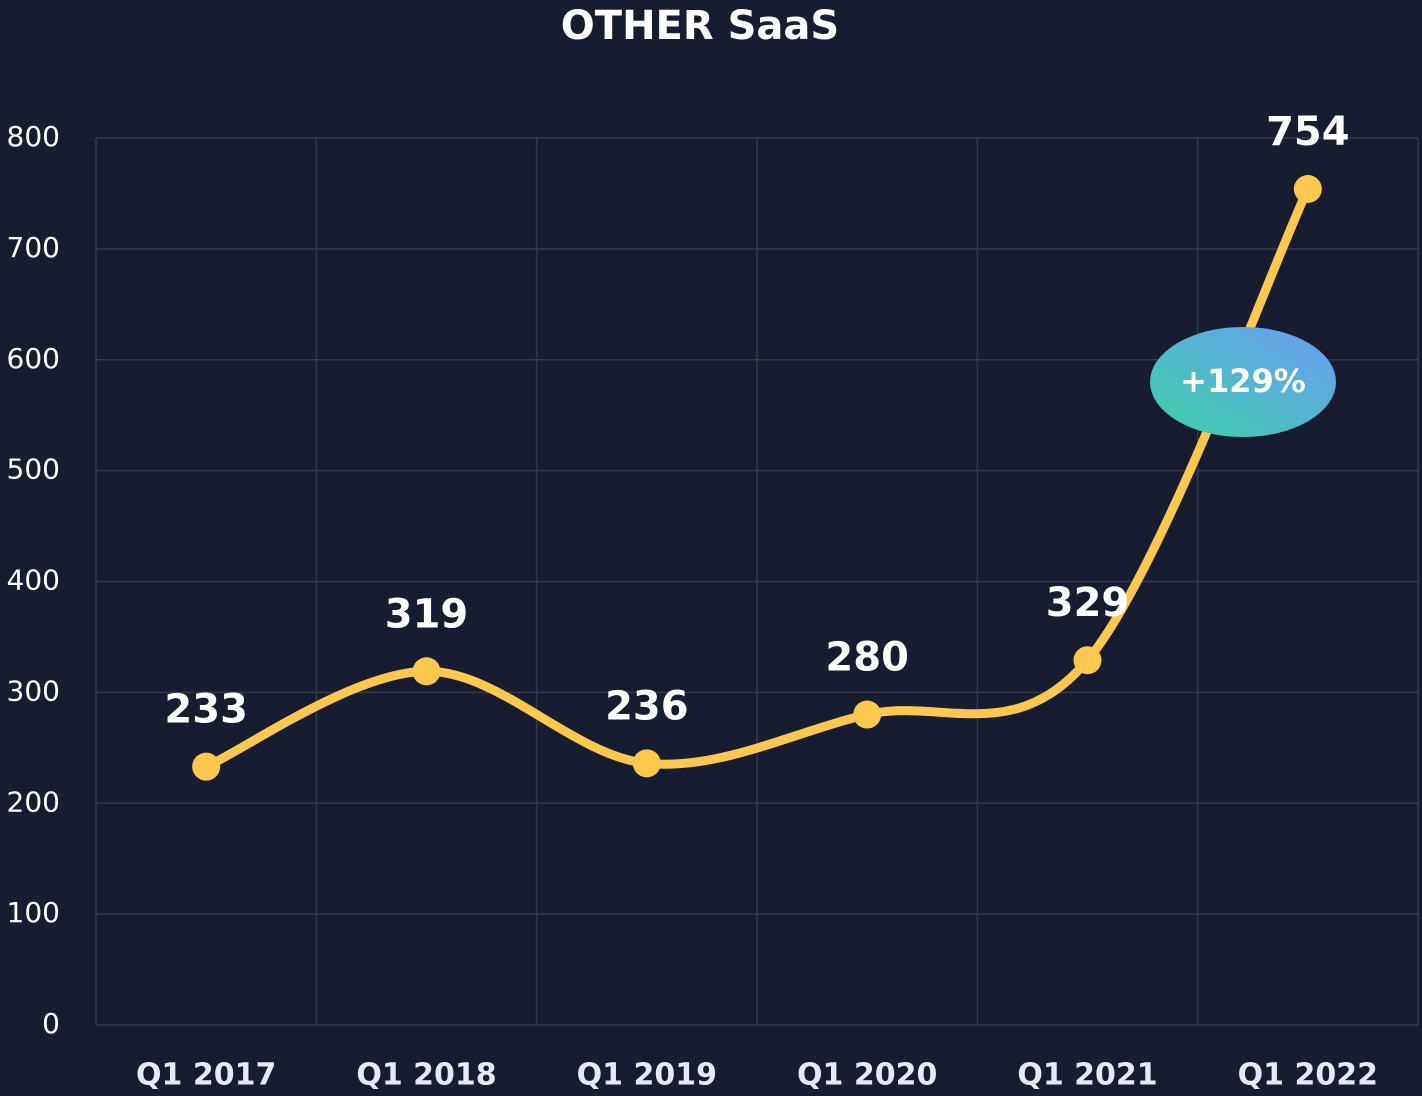 This screenshot has height=1096, width=1422. What do you see at coordinates (51, 1023) in the screenshot?
I see `y-tick-label: 0` at bounding box center [51, 1023].